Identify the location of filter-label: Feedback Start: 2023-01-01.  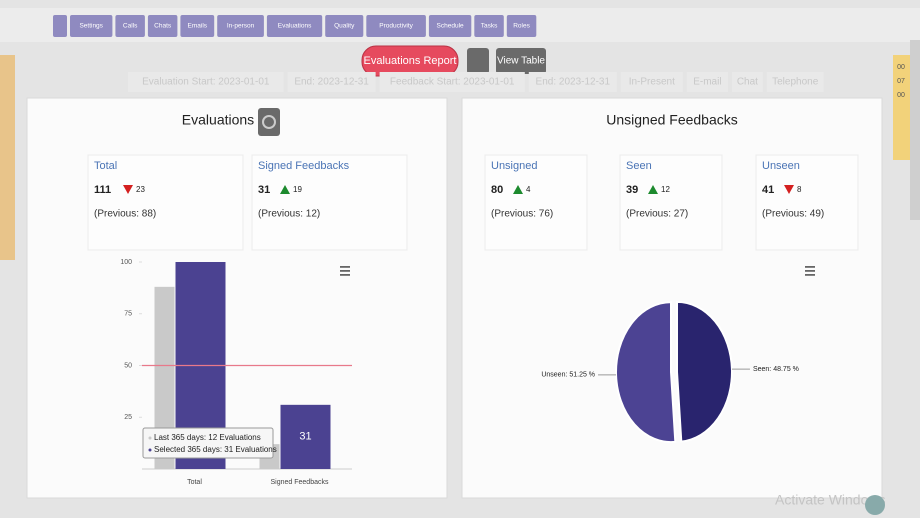
(452, 82).